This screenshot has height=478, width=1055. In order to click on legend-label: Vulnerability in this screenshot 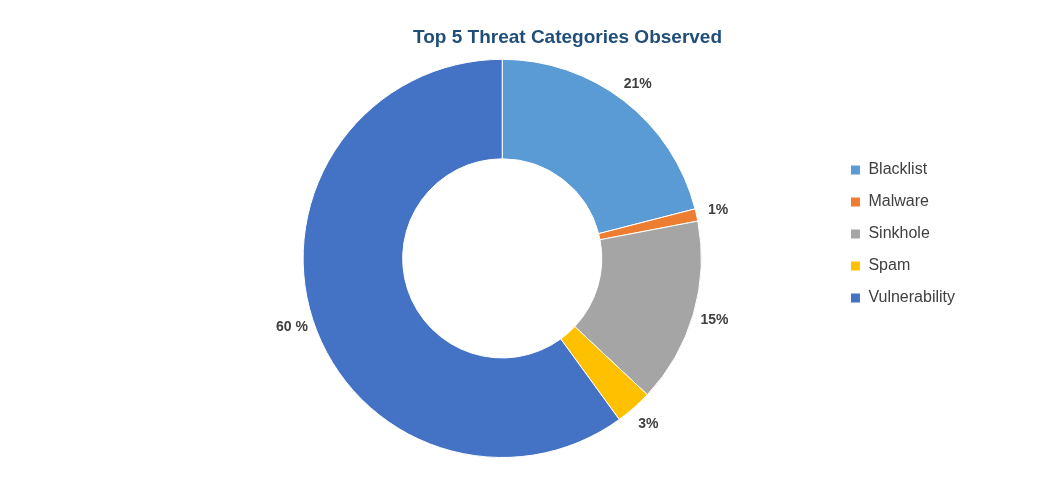, I will do `click(911, 297)`.